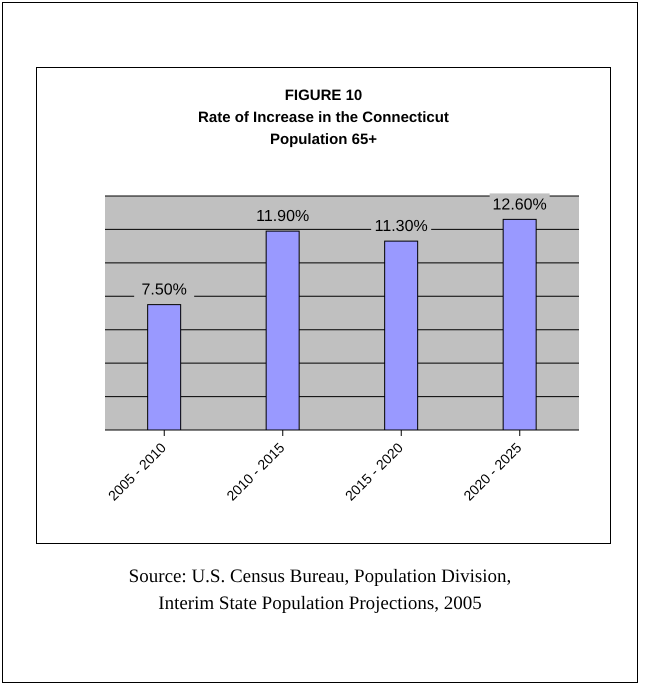 This screenshot has width=646, height=697. Describe the element at coordinates (164, 290) in the screenshot. I see `data-label: 7.50%` at that location.